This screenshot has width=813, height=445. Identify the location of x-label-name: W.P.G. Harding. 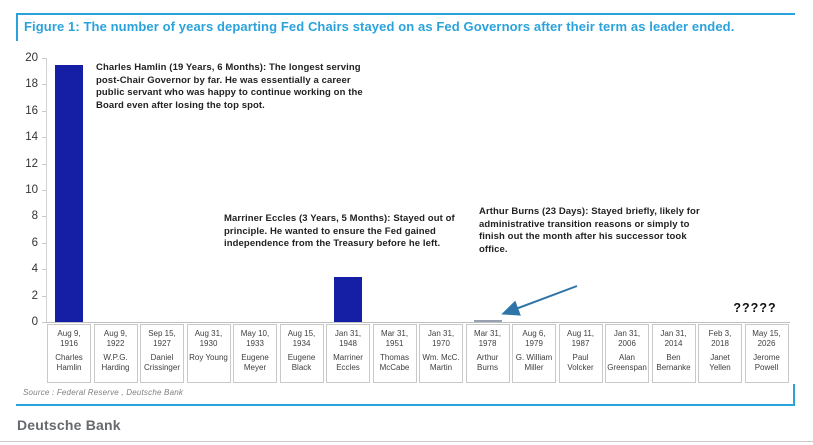
(115, 362).